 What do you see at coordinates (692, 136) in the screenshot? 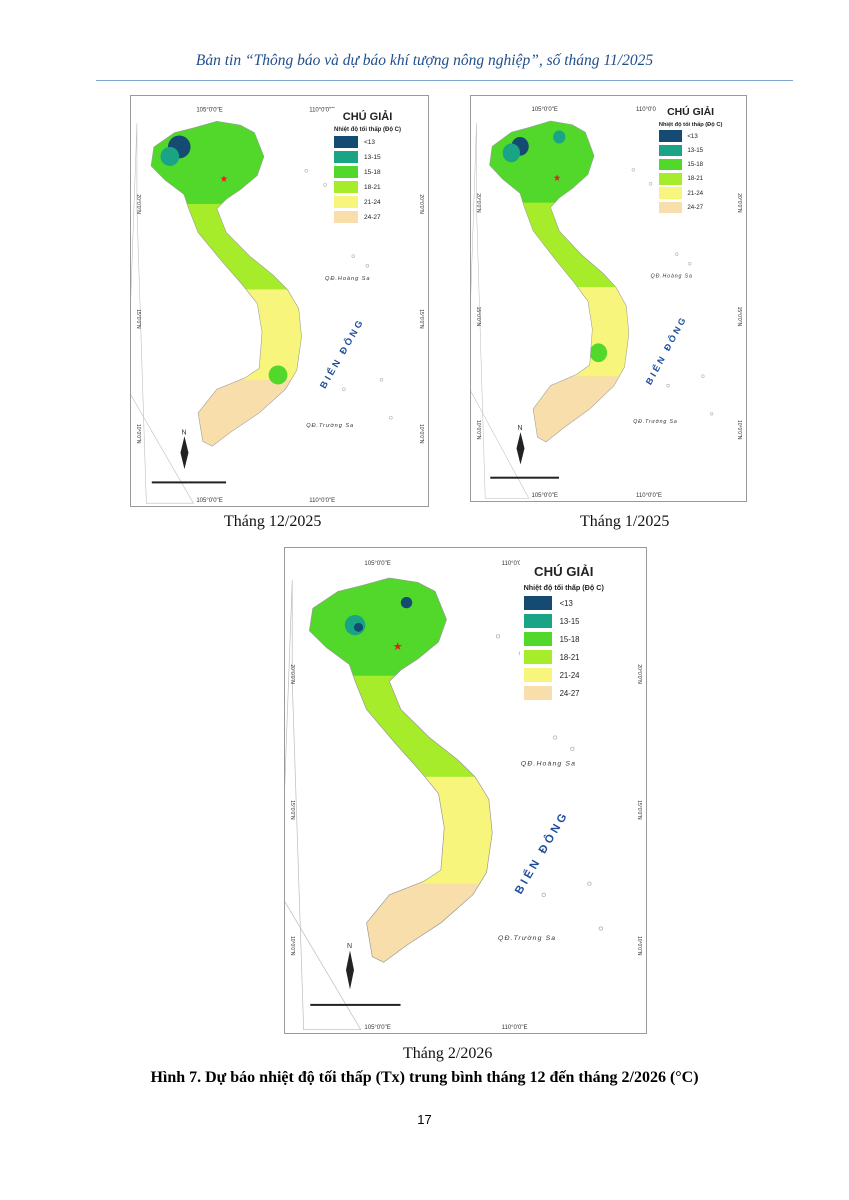
I see `legend-label: <13` at bounding box center [692, 136].